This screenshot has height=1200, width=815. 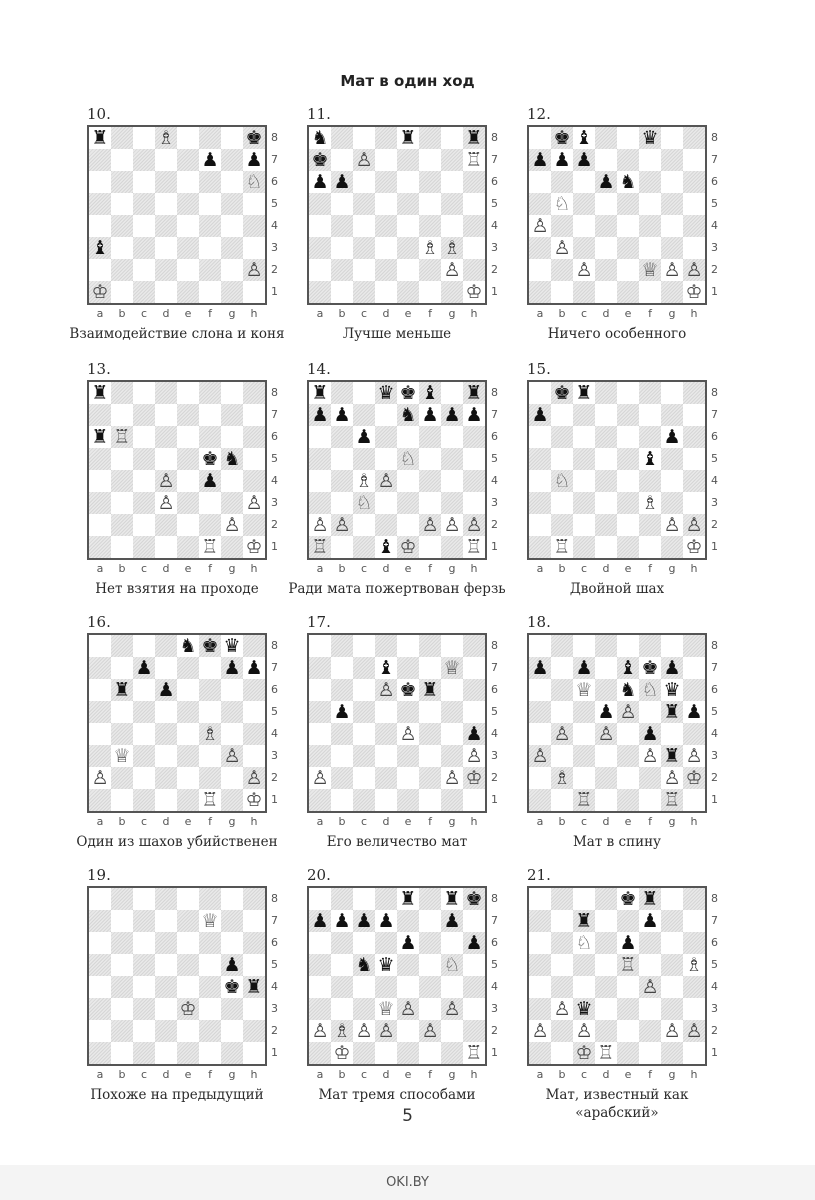 What do you see at coordinates (562, 481) in the screenshot?
I see `board-square: ♘` at bounding box center [562, 481].